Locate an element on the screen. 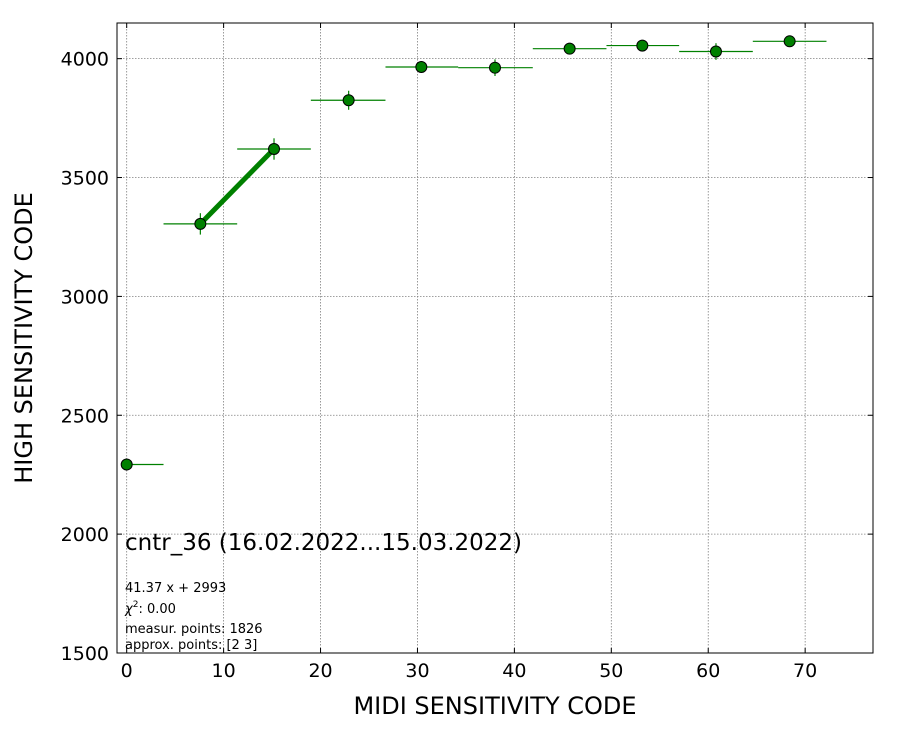  x-tick-label: 20 is located at coordinates (320, 671).